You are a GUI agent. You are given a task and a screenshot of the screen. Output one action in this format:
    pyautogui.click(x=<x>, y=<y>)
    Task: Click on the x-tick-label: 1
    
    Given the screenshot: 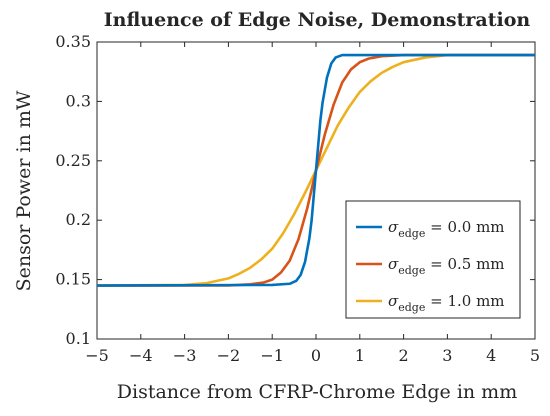 What is the action you would take?
    pyautogui.click(x=360, y=355)
    